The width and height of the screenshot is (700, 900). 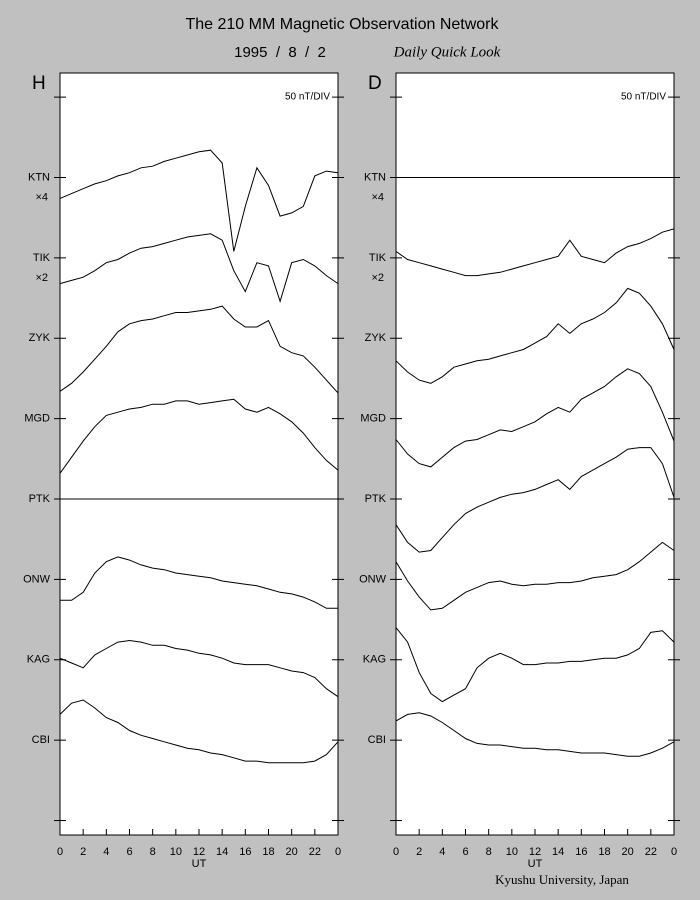 I want to click on title: The 210 MM Magnetic Observation Network, so click(x=342, y=24).